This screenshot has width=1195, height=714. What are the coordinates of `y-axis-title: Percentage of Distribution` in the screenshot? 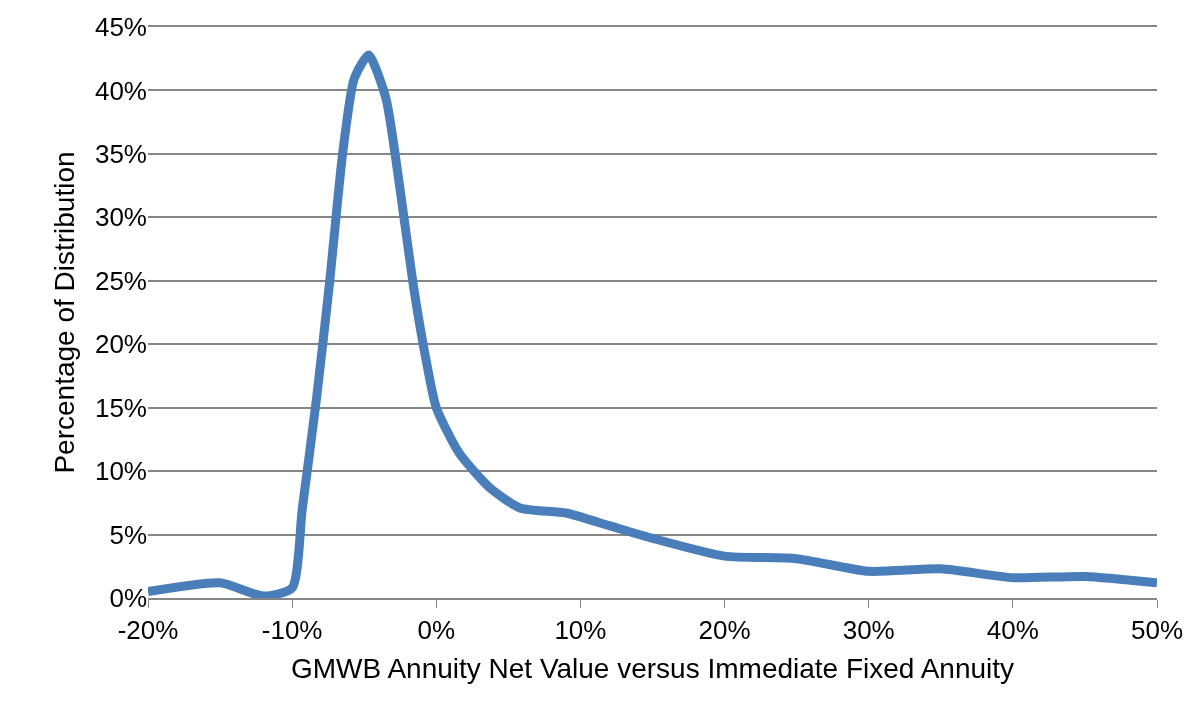 It's located at (64, 312).